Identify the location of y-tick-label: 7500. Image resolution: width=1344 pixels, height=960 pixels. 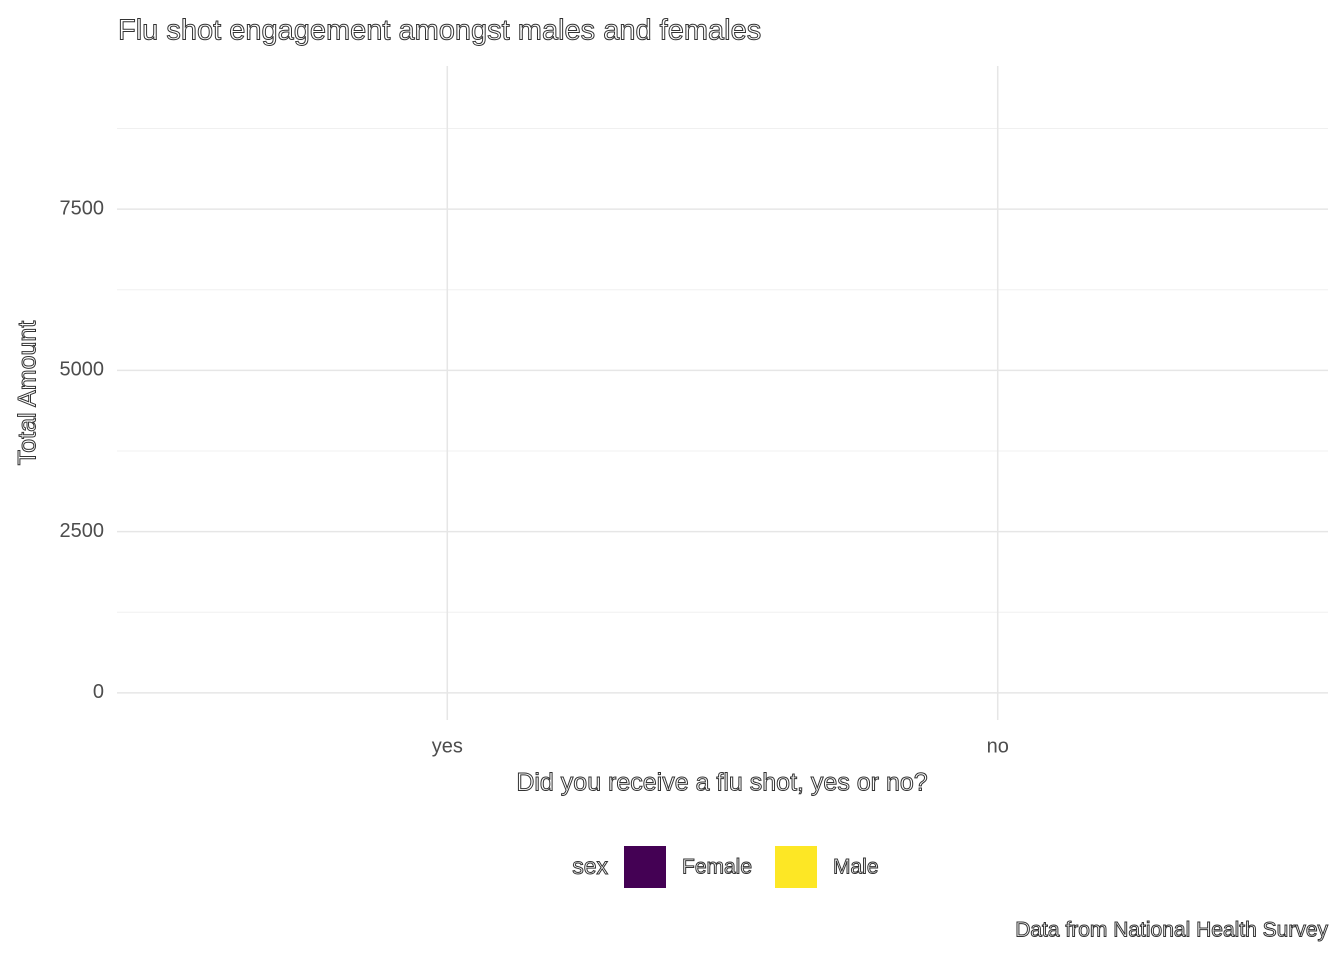
(82, 208).